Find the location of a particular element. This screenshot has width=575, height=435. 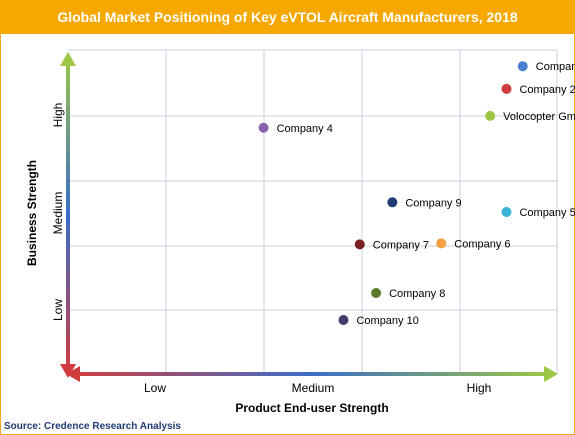

point-label-company-2: Company 2 is located at coordinates (547, 90).